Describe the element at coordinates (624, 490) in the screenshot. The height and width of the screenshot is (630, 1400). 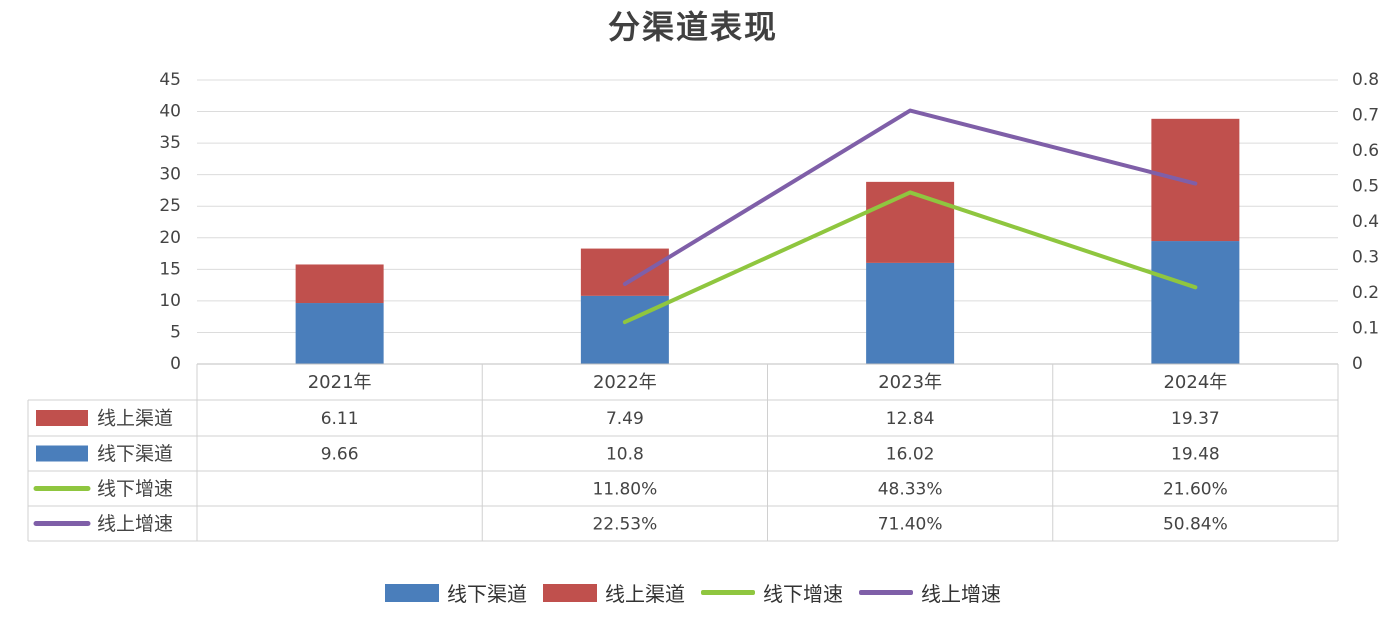
I see `table-cell: 11.80%` at that location.